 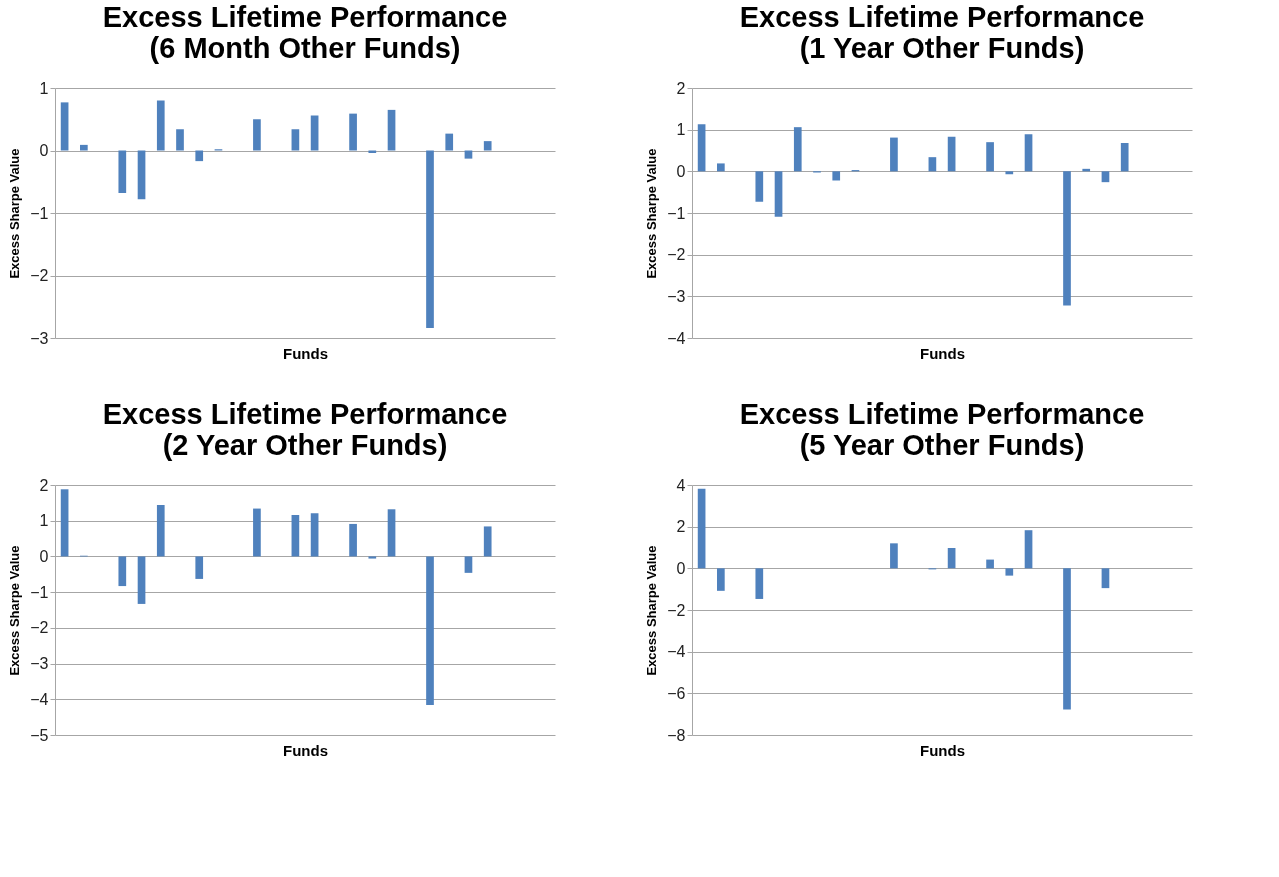 I want to click on chart-title: Excess Lifetime Performance (2 Year Other Funds), so click(x=305, y=429).